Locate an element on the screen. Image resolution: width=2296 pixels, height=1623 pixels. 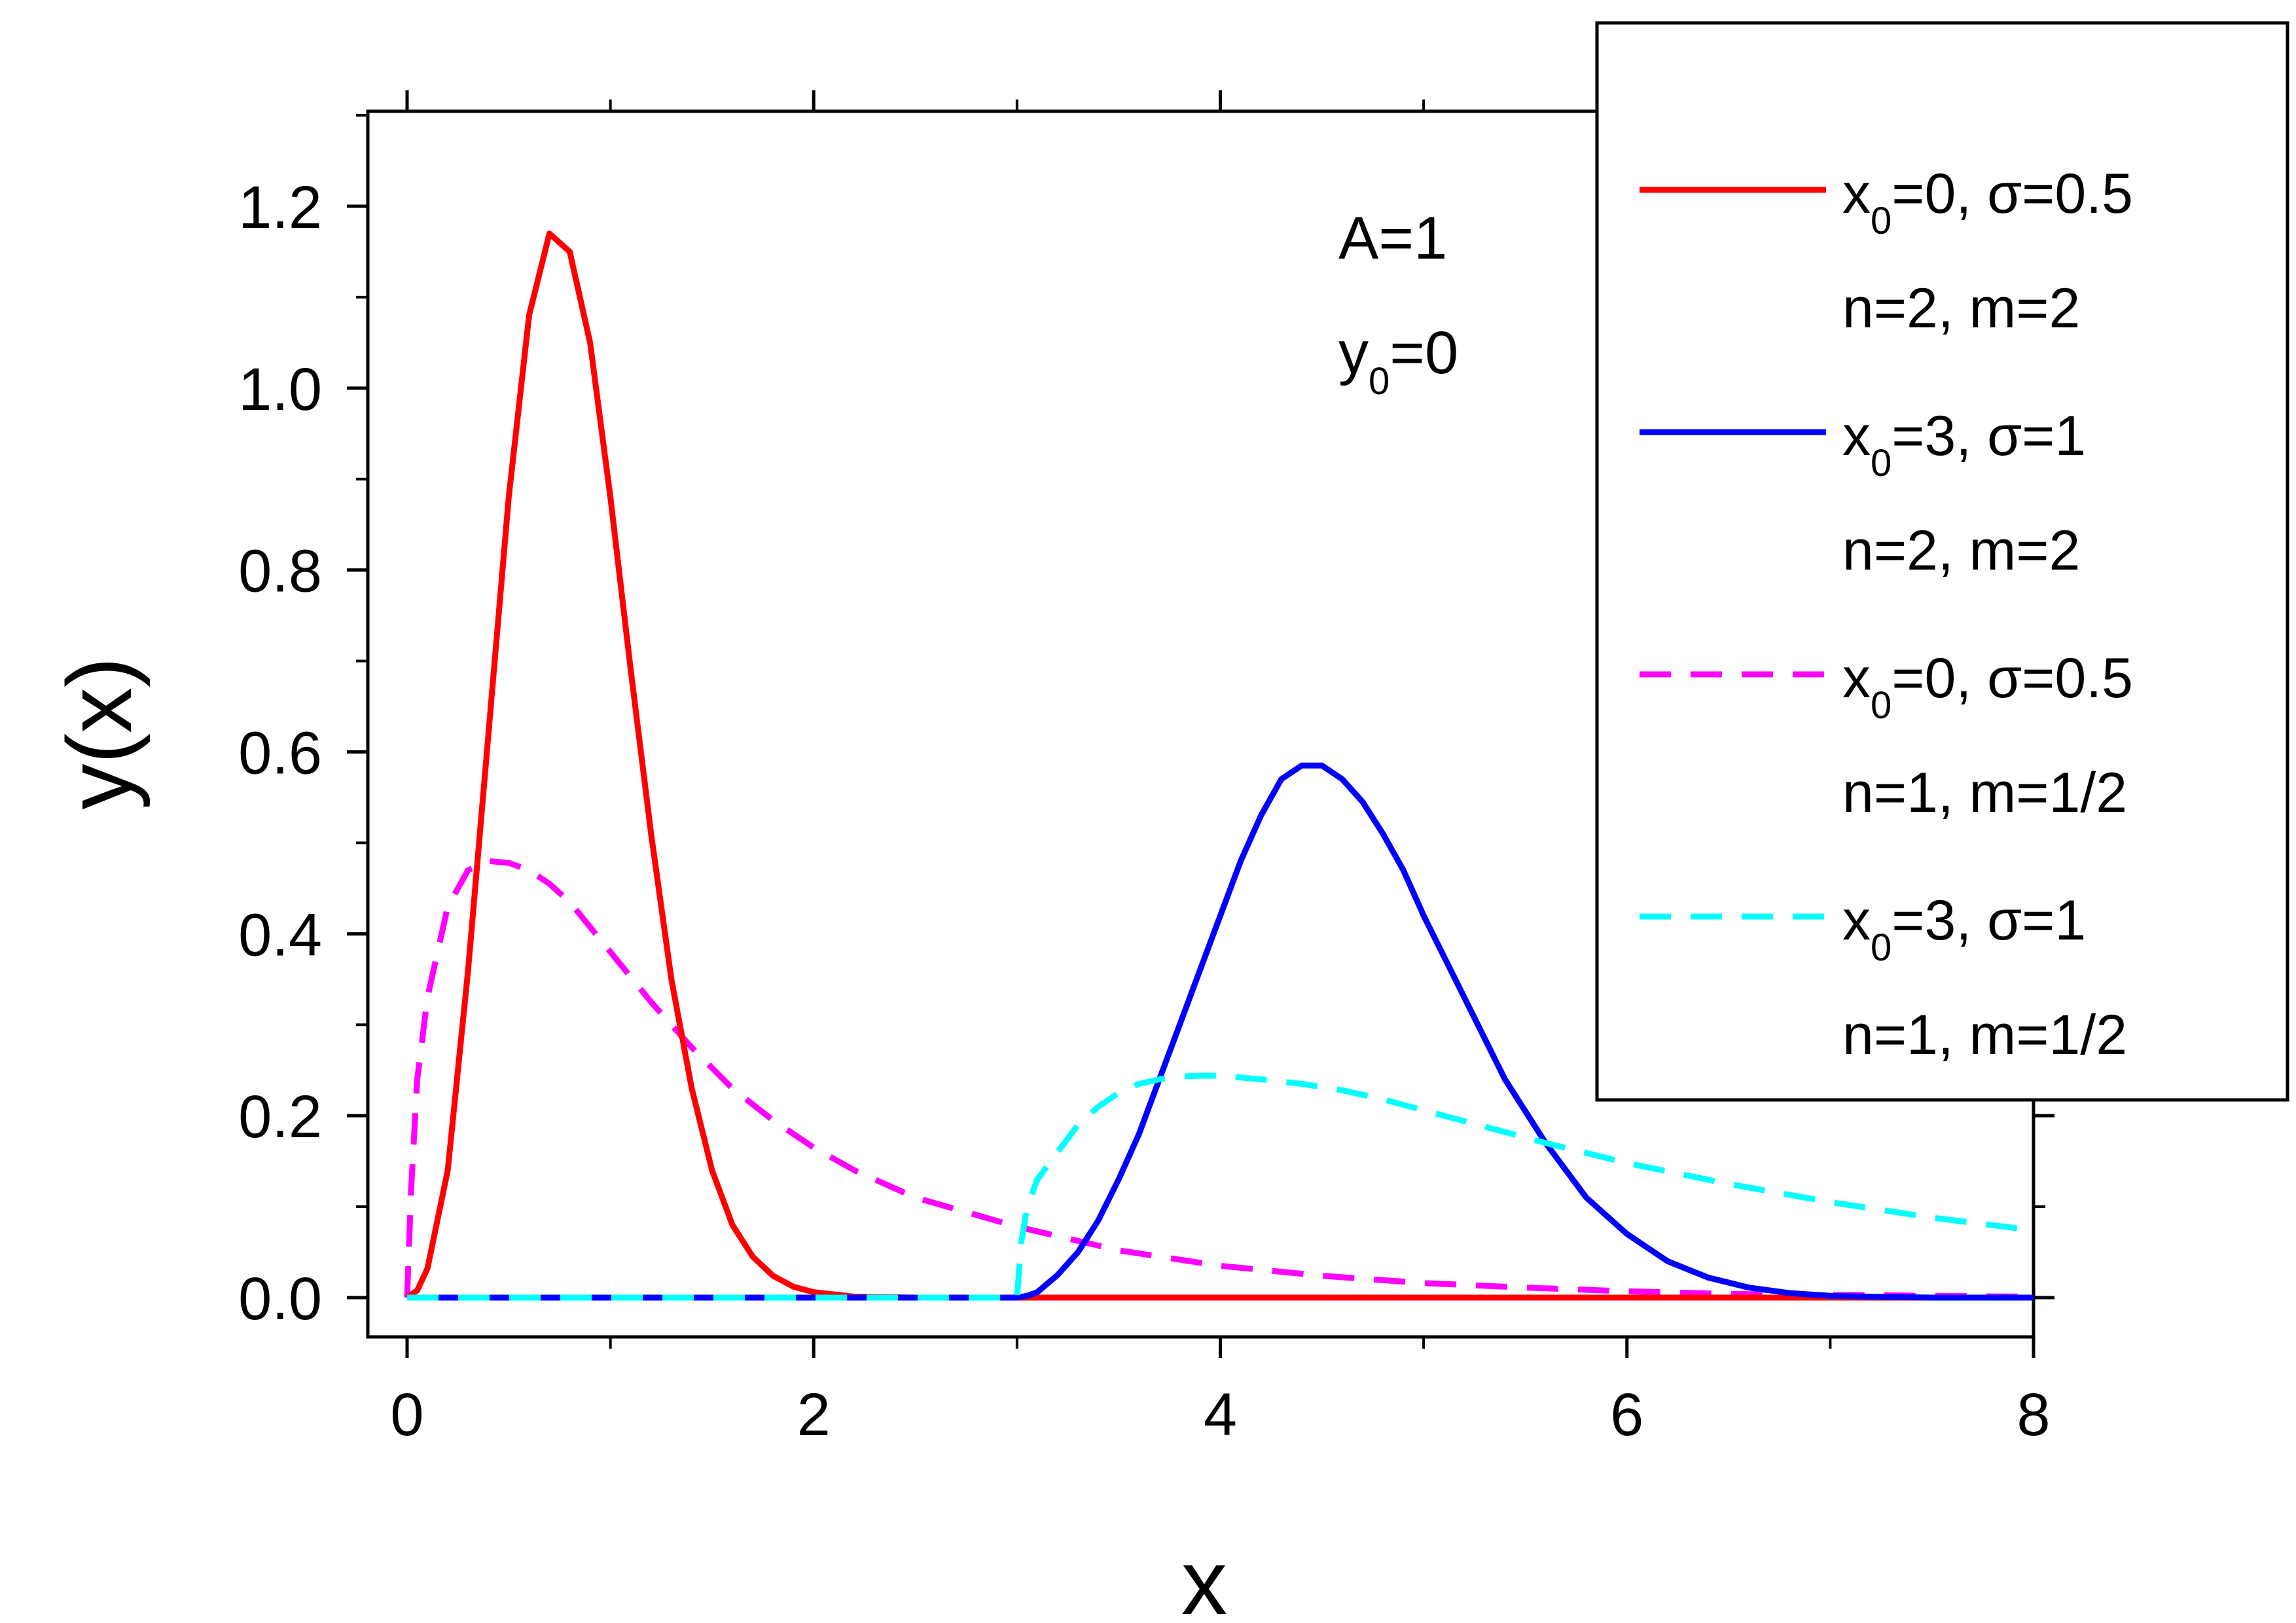
legend-label-4-line1: x0=3, σ=1 is located at coordinates (1964, 929).